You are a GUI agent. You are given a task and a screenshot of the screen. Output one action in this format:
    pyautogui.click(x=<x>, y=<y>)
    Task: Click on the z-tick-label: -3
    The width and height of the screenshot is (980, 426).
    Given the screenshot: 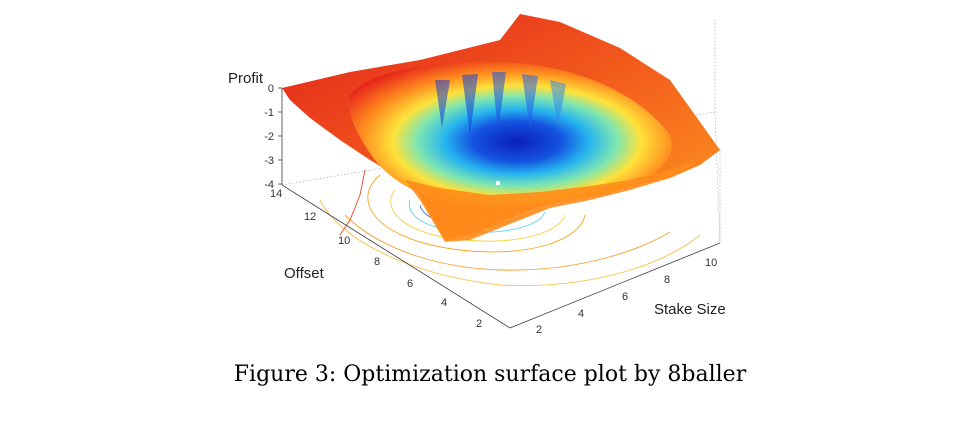 What is the action you would take?
    pyautogui.click(x=269, y=161)
    